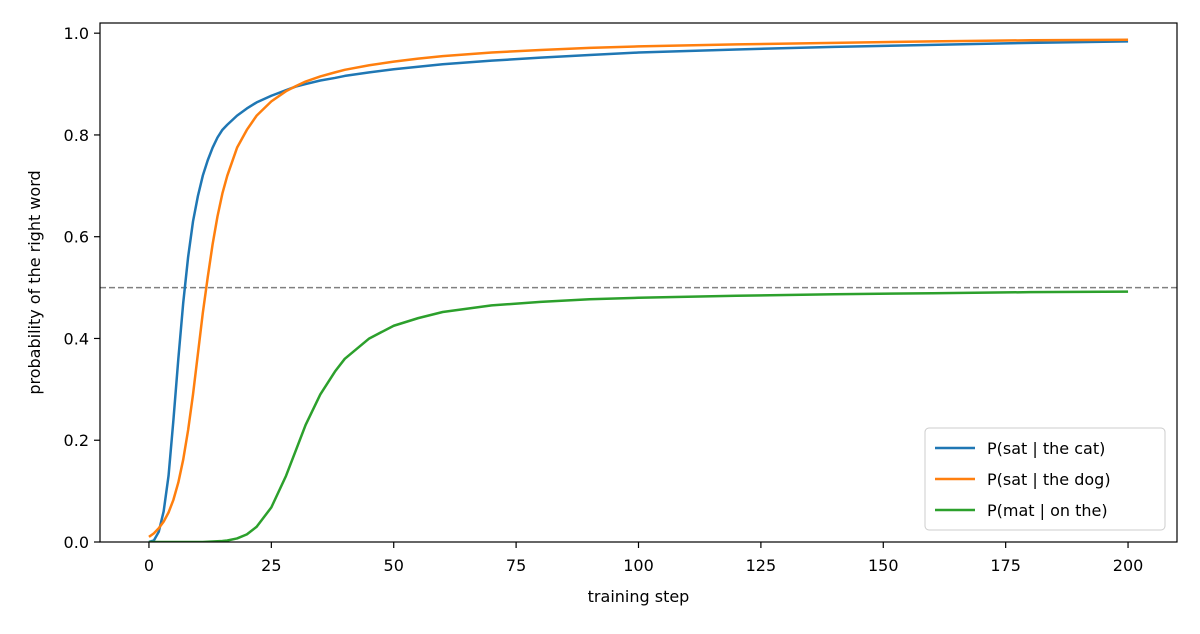 The height and width of the screenshot is (634, 1200). What do you see at coordinates (394, 565) in the screenshot?
I see `x-tick-label: 50` at bounding box center [394, 565].